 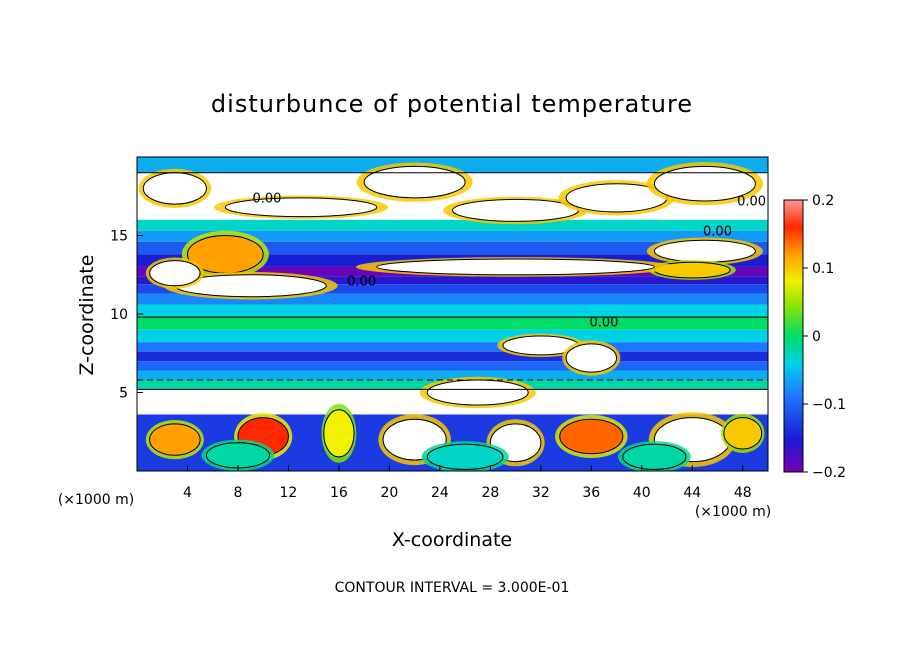 I want to click on colorbar-tick-label: 0, so click(x=816, y=337).